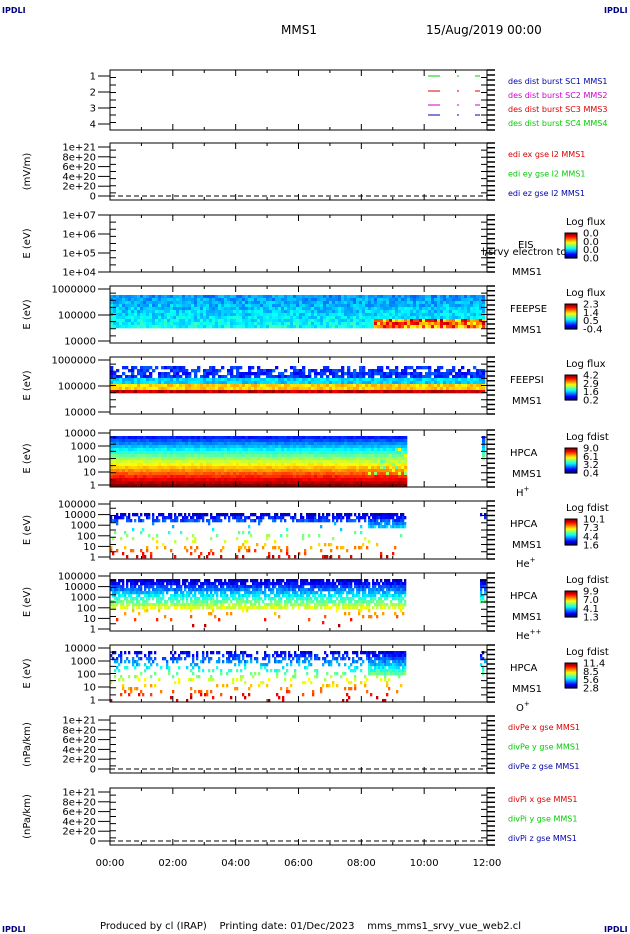  I want to click on colorbar-tick-label: 4.2, so click(591, 376).